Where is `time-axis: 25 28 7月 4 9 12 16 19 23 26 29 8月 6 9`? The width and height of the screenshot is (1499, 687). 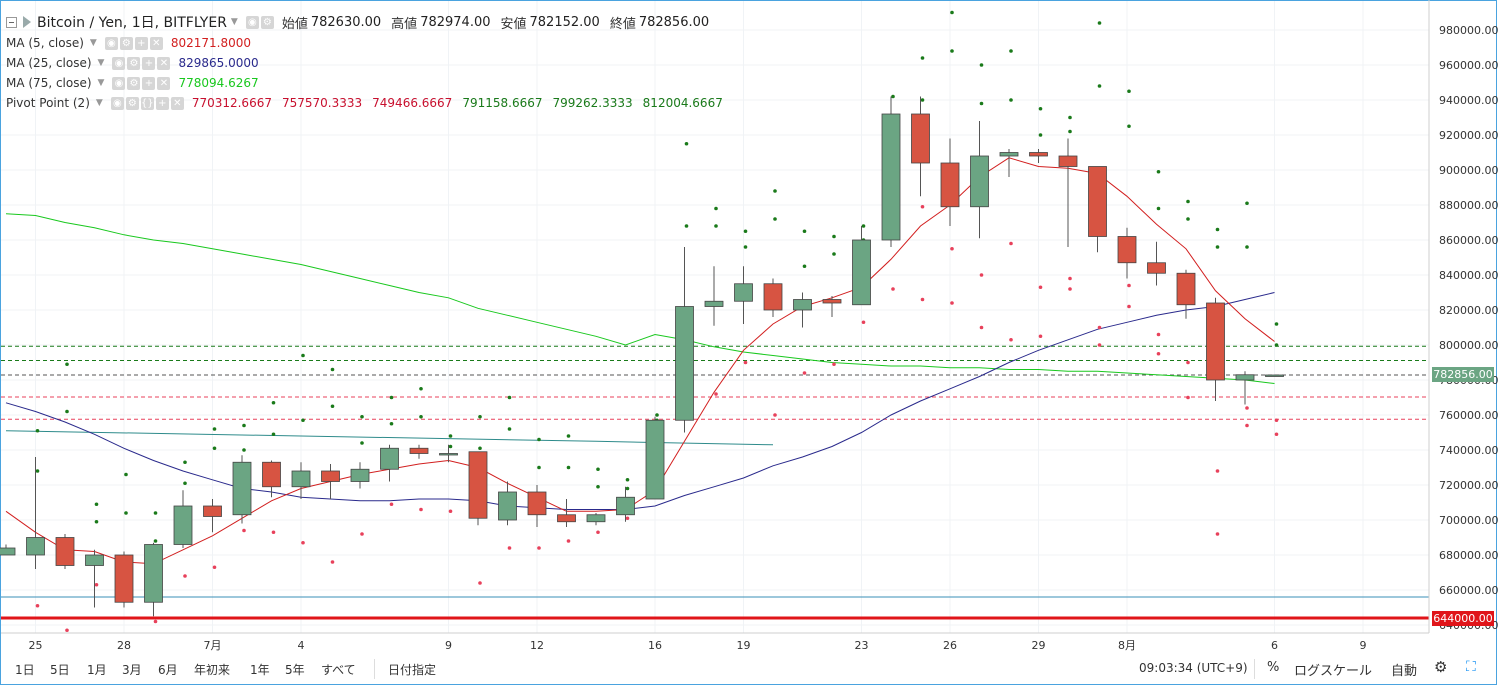 time-axis: 25 28 7月 4 9 12 16 19 23 26 29 8月 6 9 is located at coordinates (698, 645).